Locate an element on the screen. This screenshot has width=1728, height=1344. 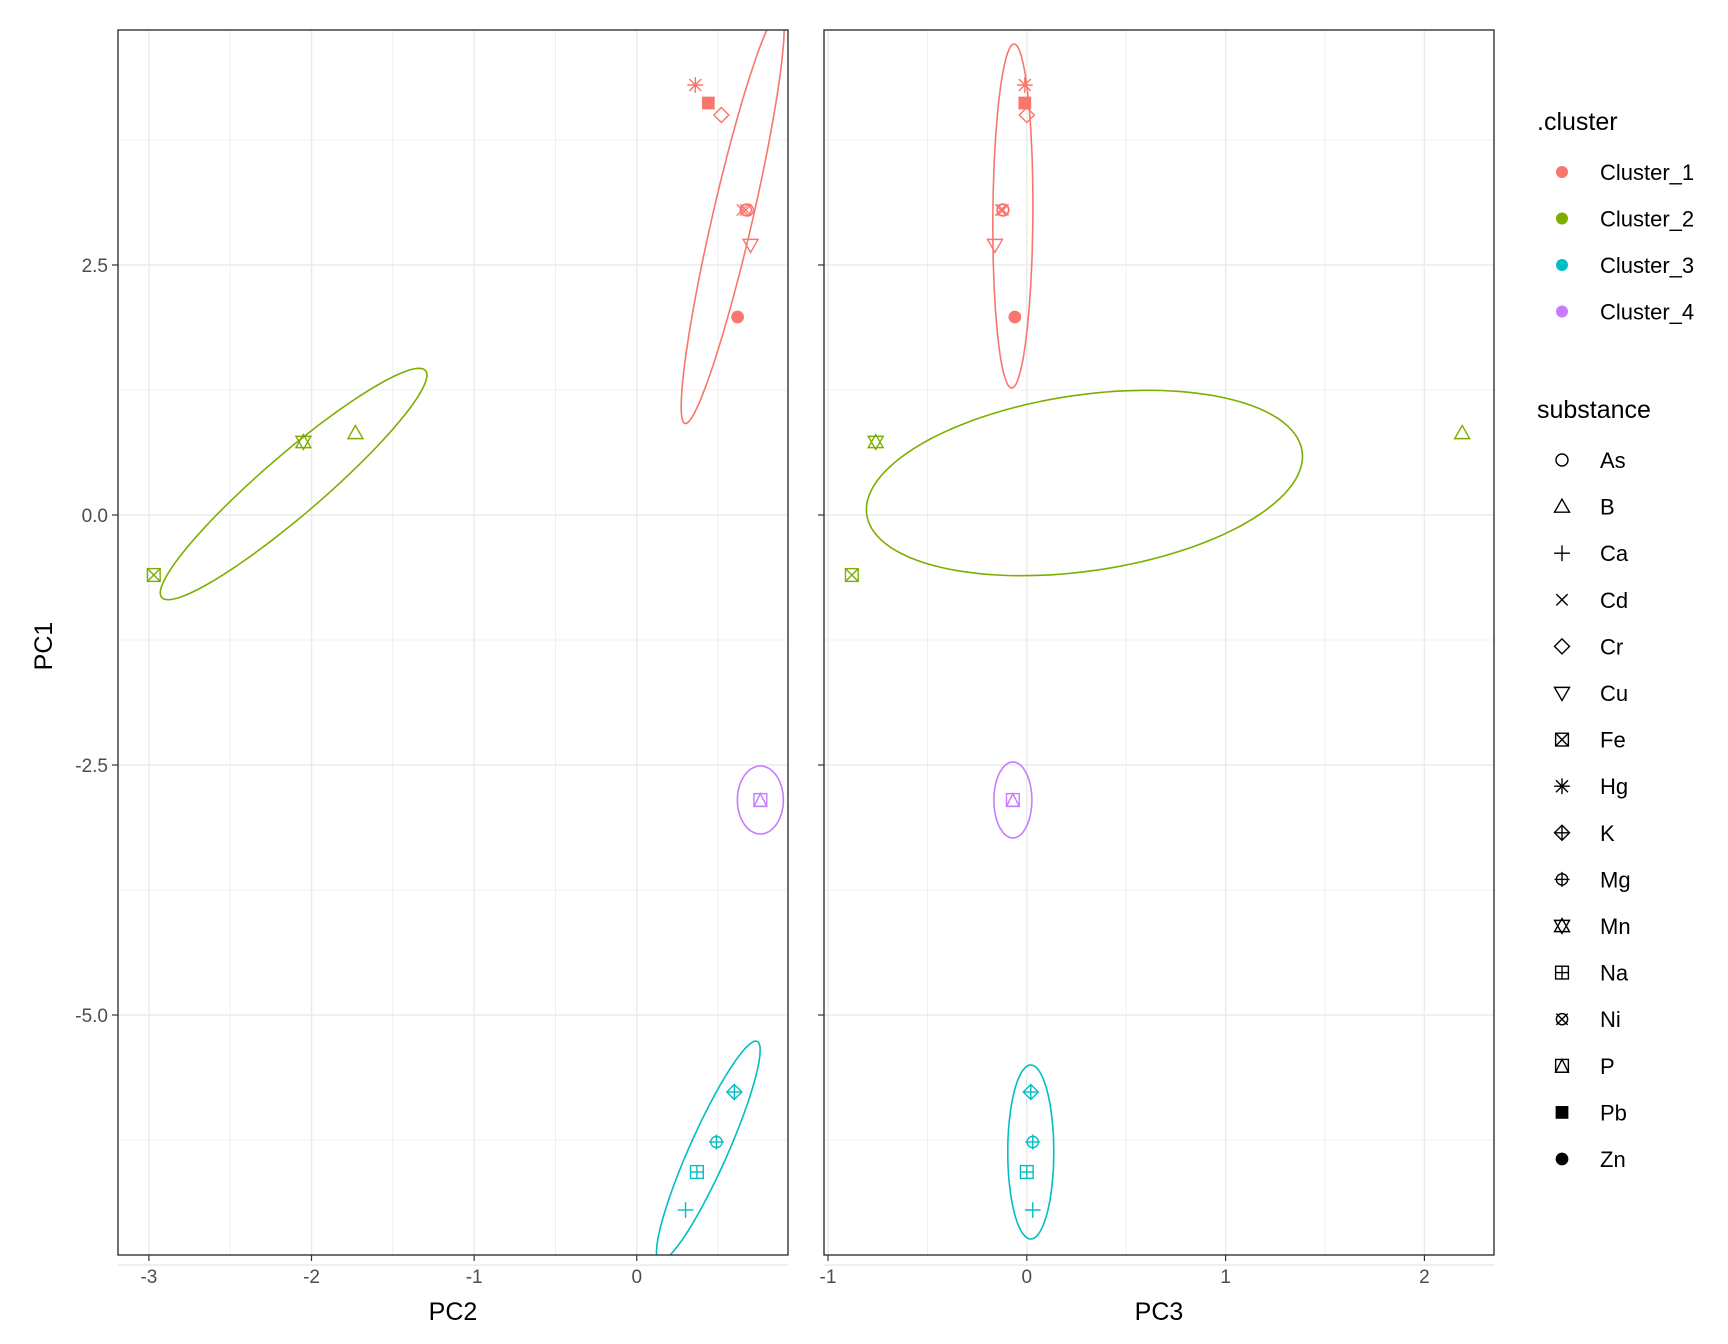
legend-label-zn: Zn is located at coordinates (1613, 1159).